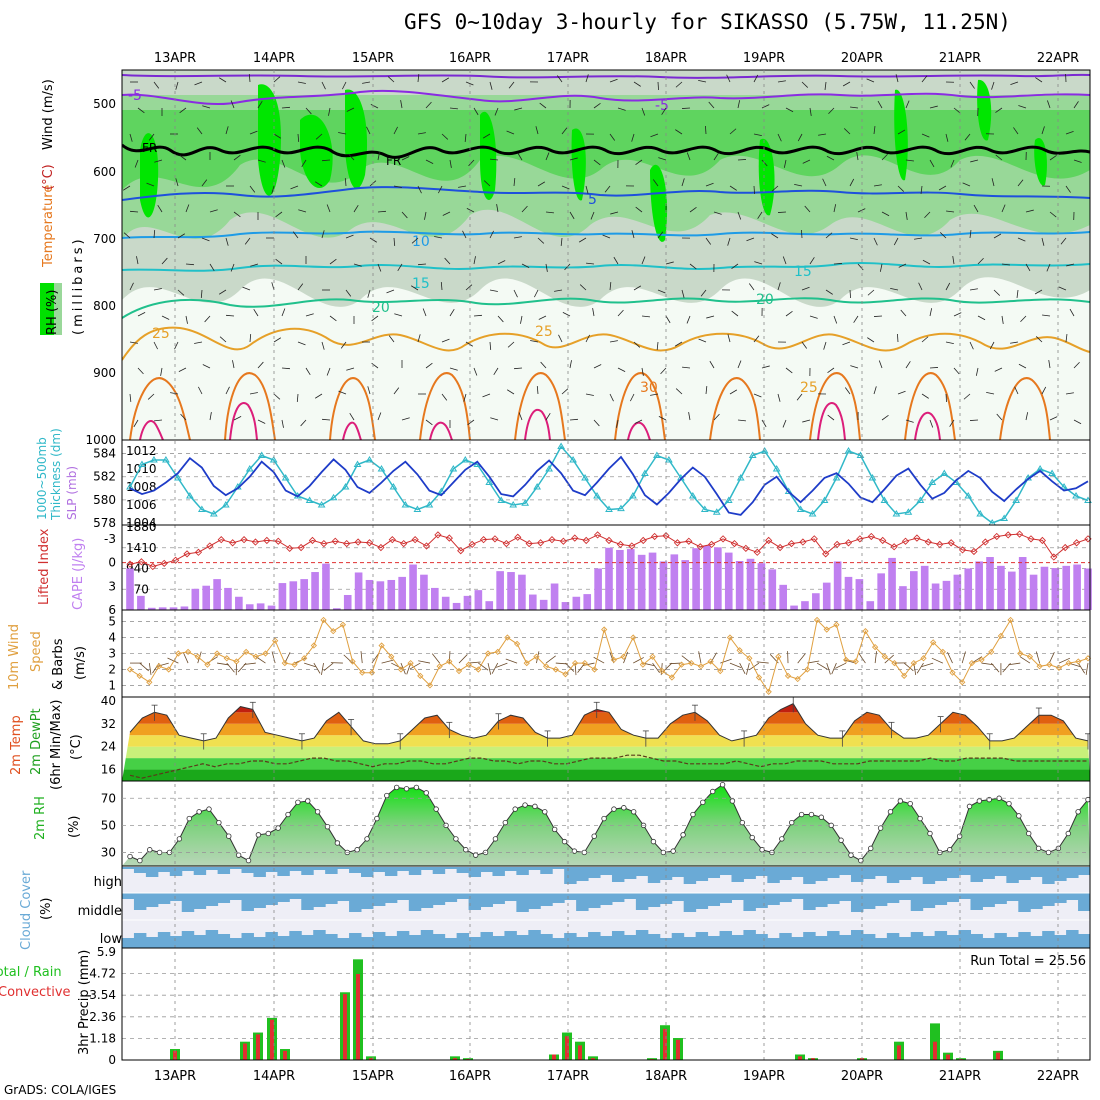 The width and height of the screenshot is (1100, 1100). Describe the element at coordinates (606, 739) in the screenshot. I see `temp-dewpt-panel` at that location.